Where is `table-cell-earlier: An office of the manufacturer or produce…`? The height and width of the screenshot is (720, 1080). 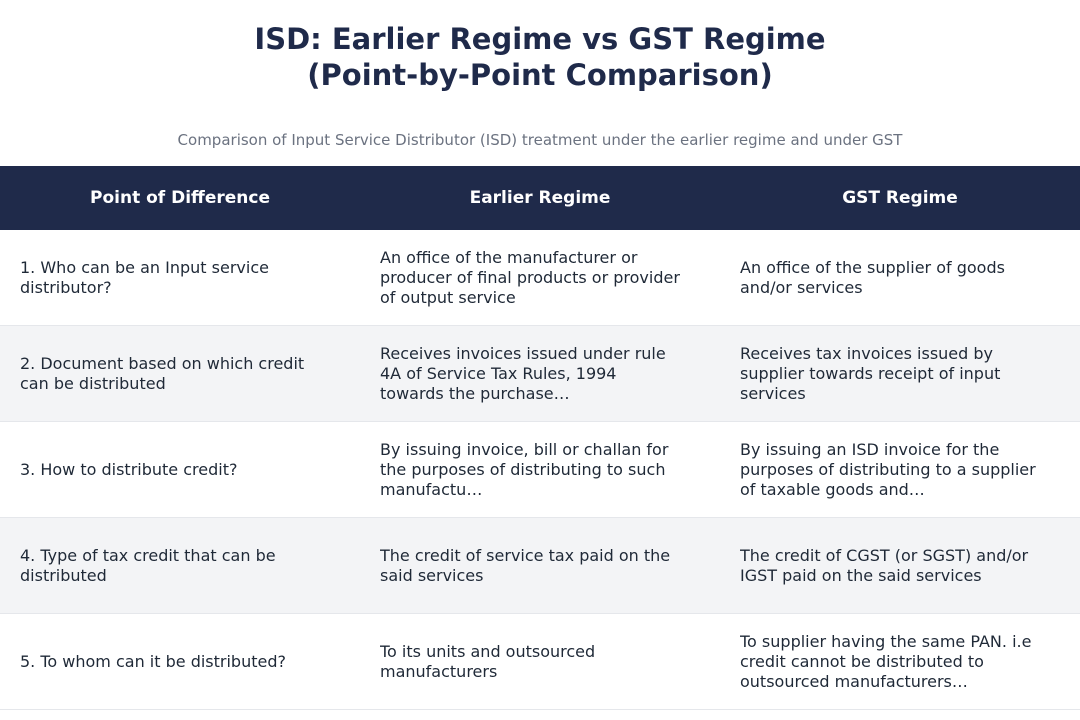 table-cell-earlier: An office of the manufacturer or produce… is located at coordinates (540, 277).